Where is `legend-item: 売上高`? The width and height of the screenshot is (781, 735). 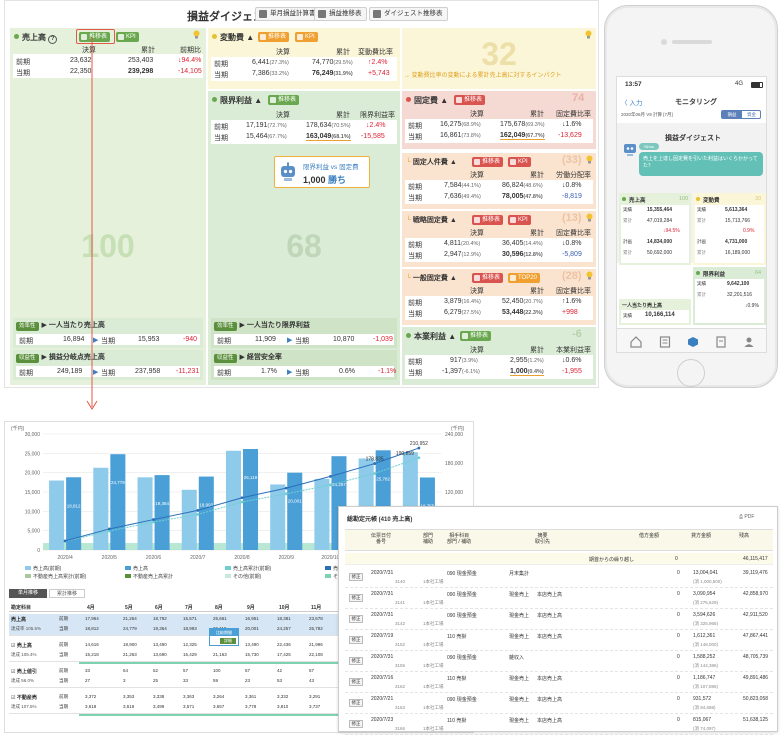
legend-item: 売上高 is located at coordinates (136, 568).